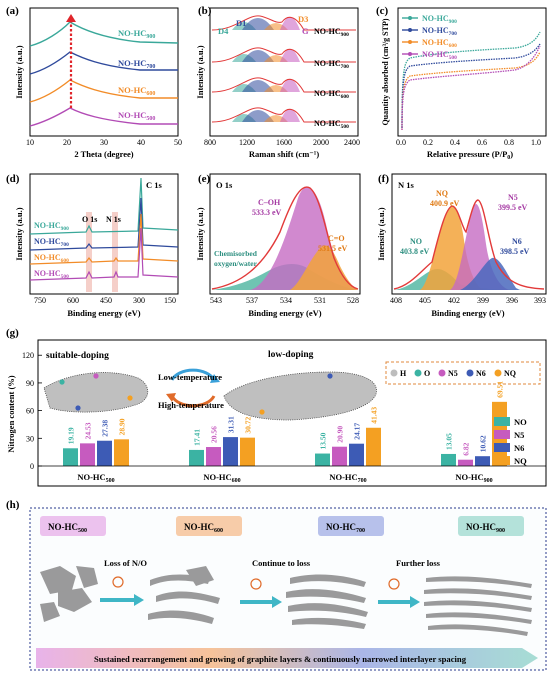  What do you see at coordinates (509, 142) in the screenshot?
I see `tick-label: 0.8` at bounding box center [509, 142].